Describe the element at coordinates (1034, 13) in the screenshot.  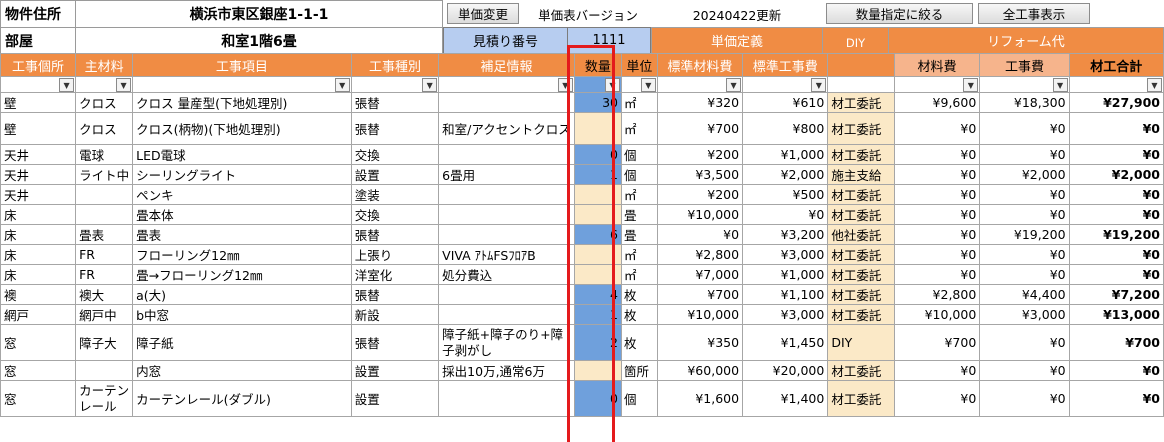
I see `show-all-button: 全工事表示` at that location.